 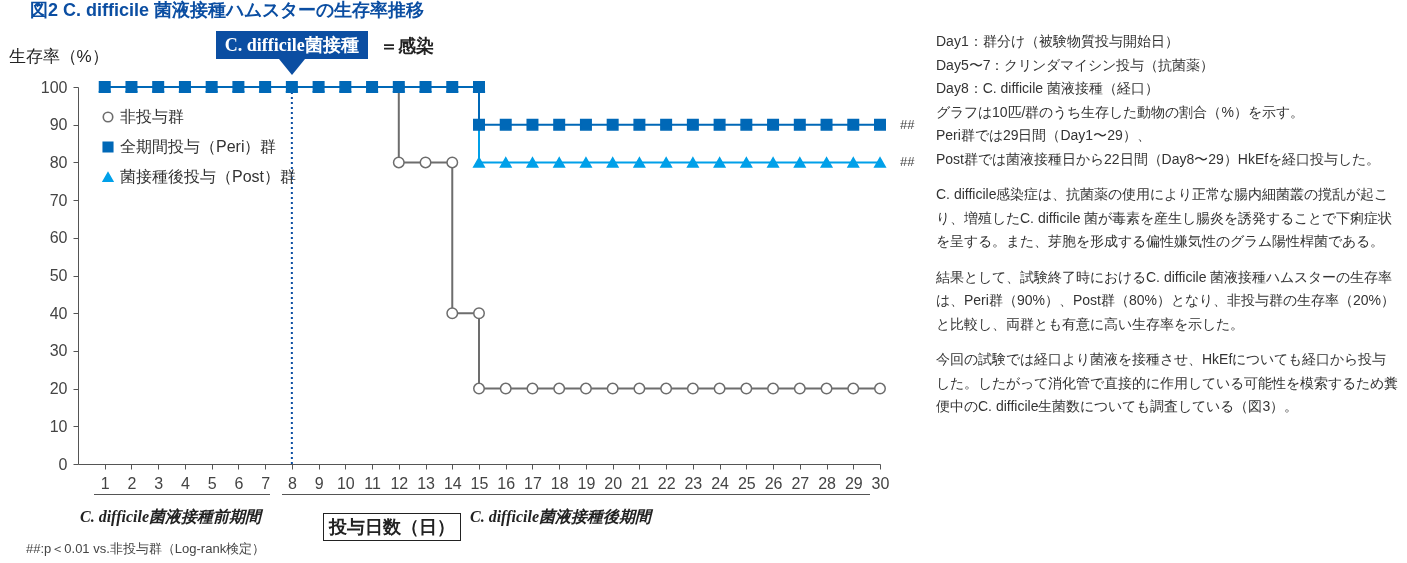 What do you see at coordinates (533, 483) in the screenshot?
I see `x-tick-label: 17` at bounding box center [533, 483].